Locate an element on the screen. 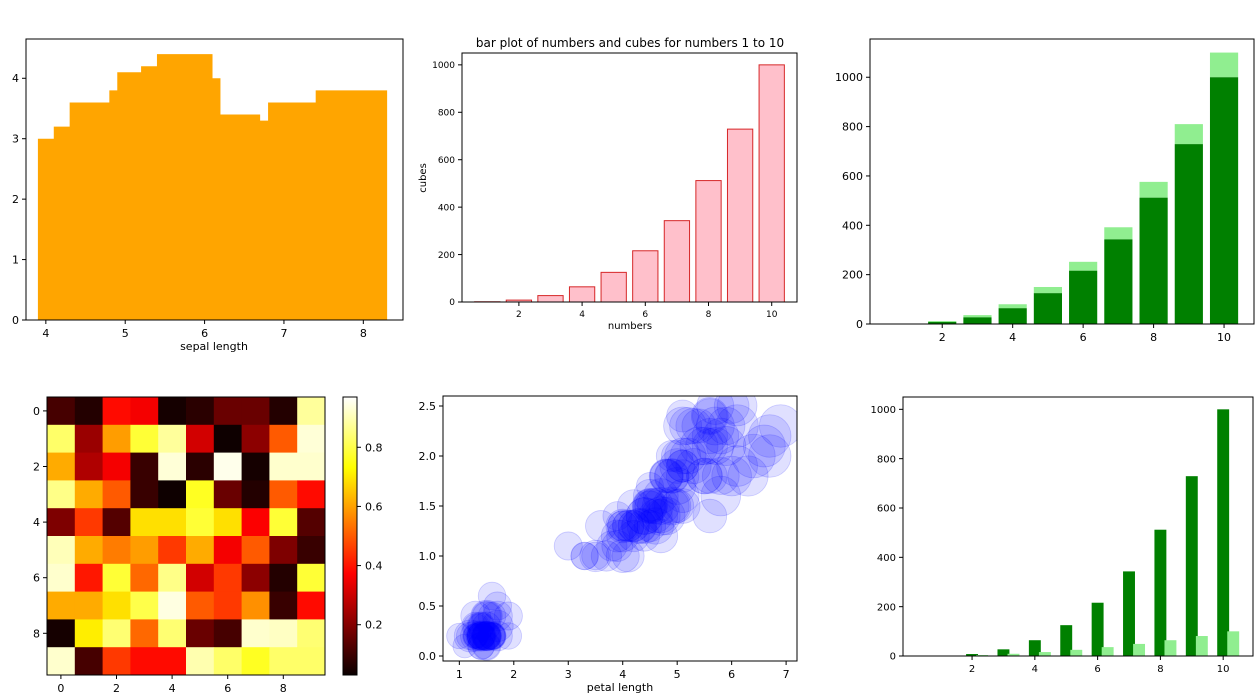 The width and height of the screenshot is (1260, 700). colorbar-tick-label: 0.6 is located at coordinates (374, 506).